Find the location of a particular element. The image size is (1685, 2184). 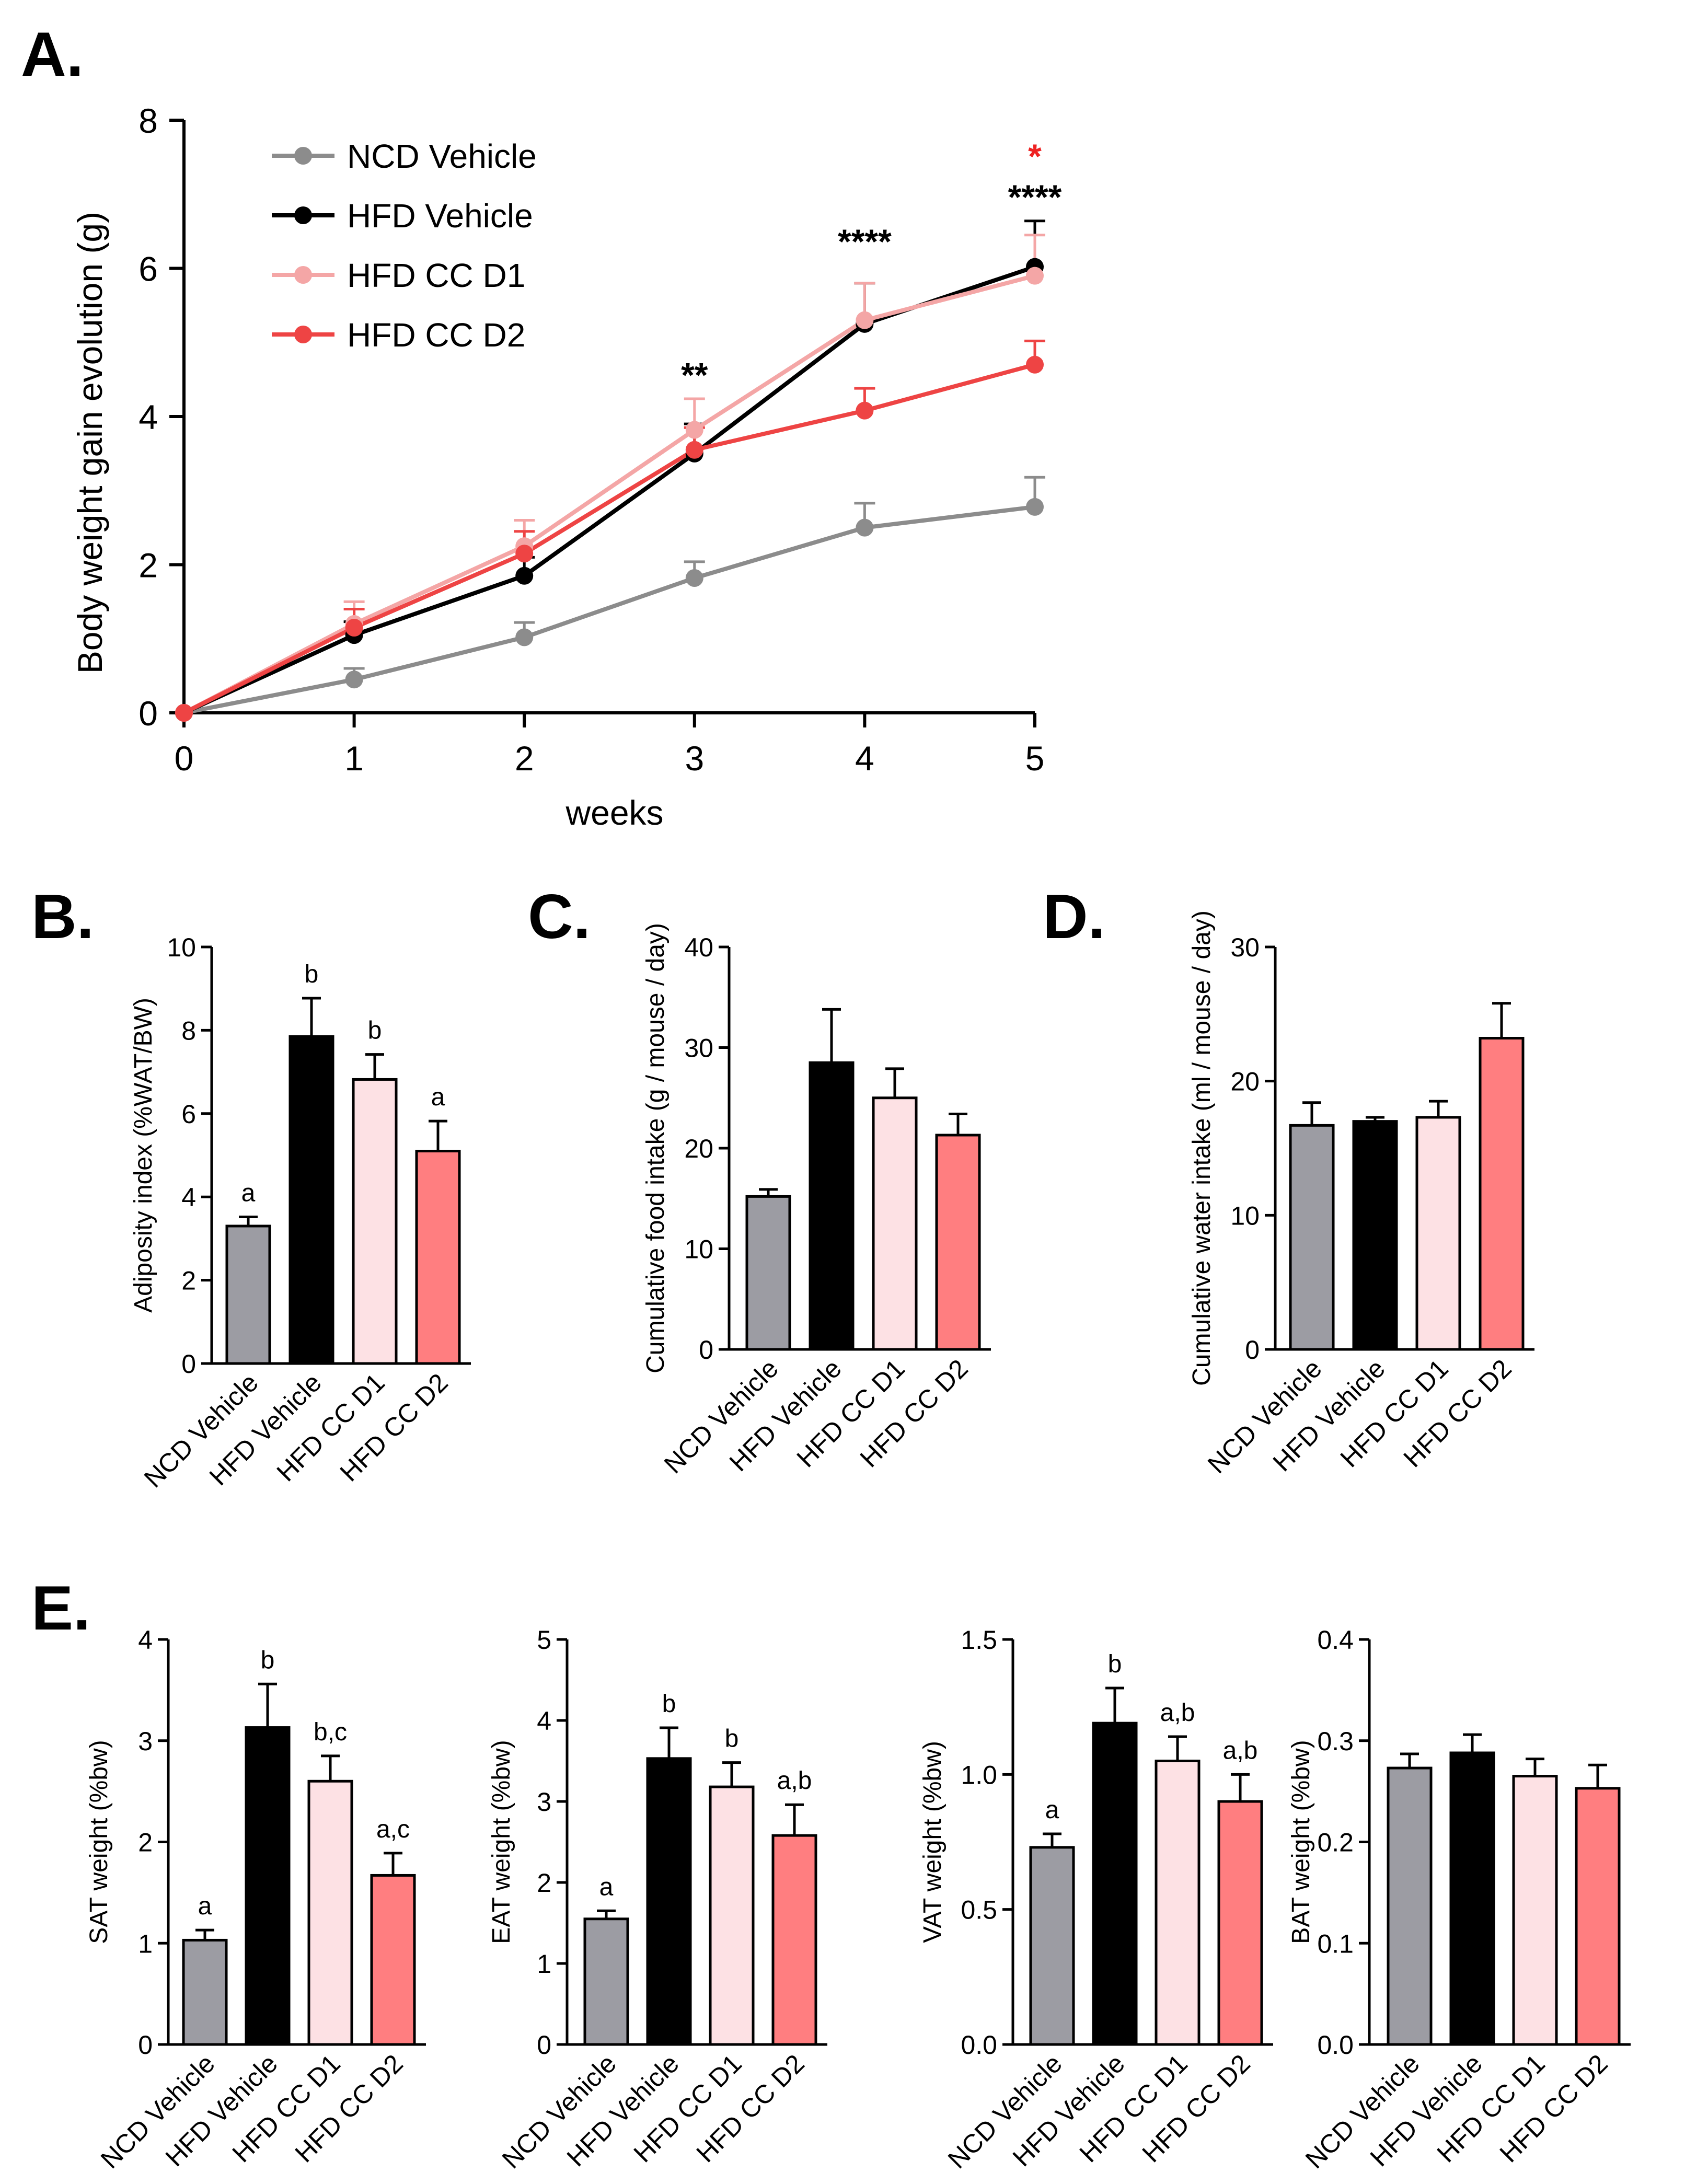

y-tick-label-e2: 3 is located at coordinates (544, 1802).